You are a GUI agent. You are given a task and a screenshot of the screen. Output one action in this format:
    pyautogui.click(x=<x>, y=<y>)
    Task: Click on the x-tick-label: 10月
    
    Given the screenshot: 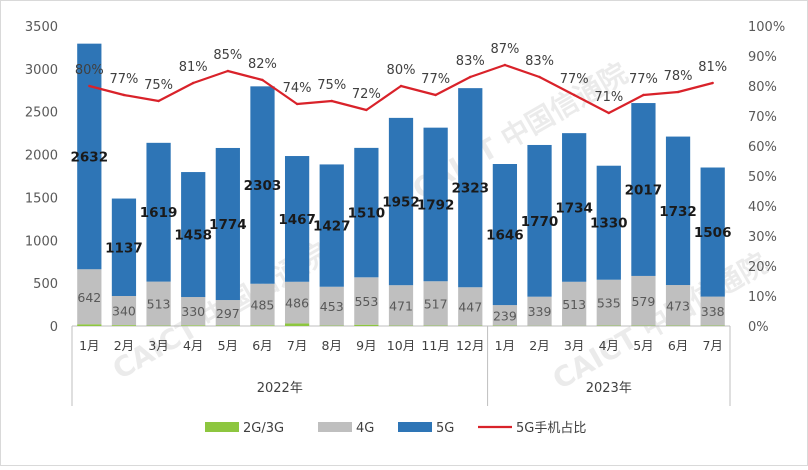 What is the action you would take?
    pyautogui.click(x=401, y=345)
    